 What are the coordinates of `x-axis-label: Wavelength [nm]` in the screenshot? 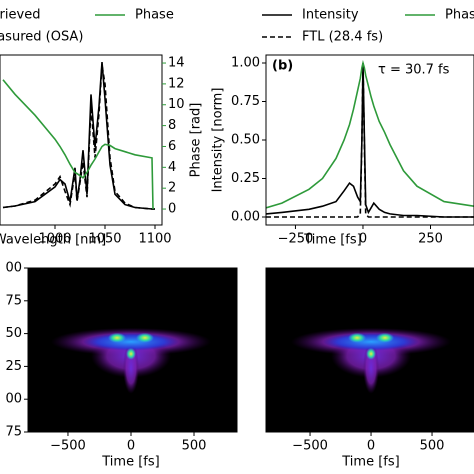 It's located at (53, 240).